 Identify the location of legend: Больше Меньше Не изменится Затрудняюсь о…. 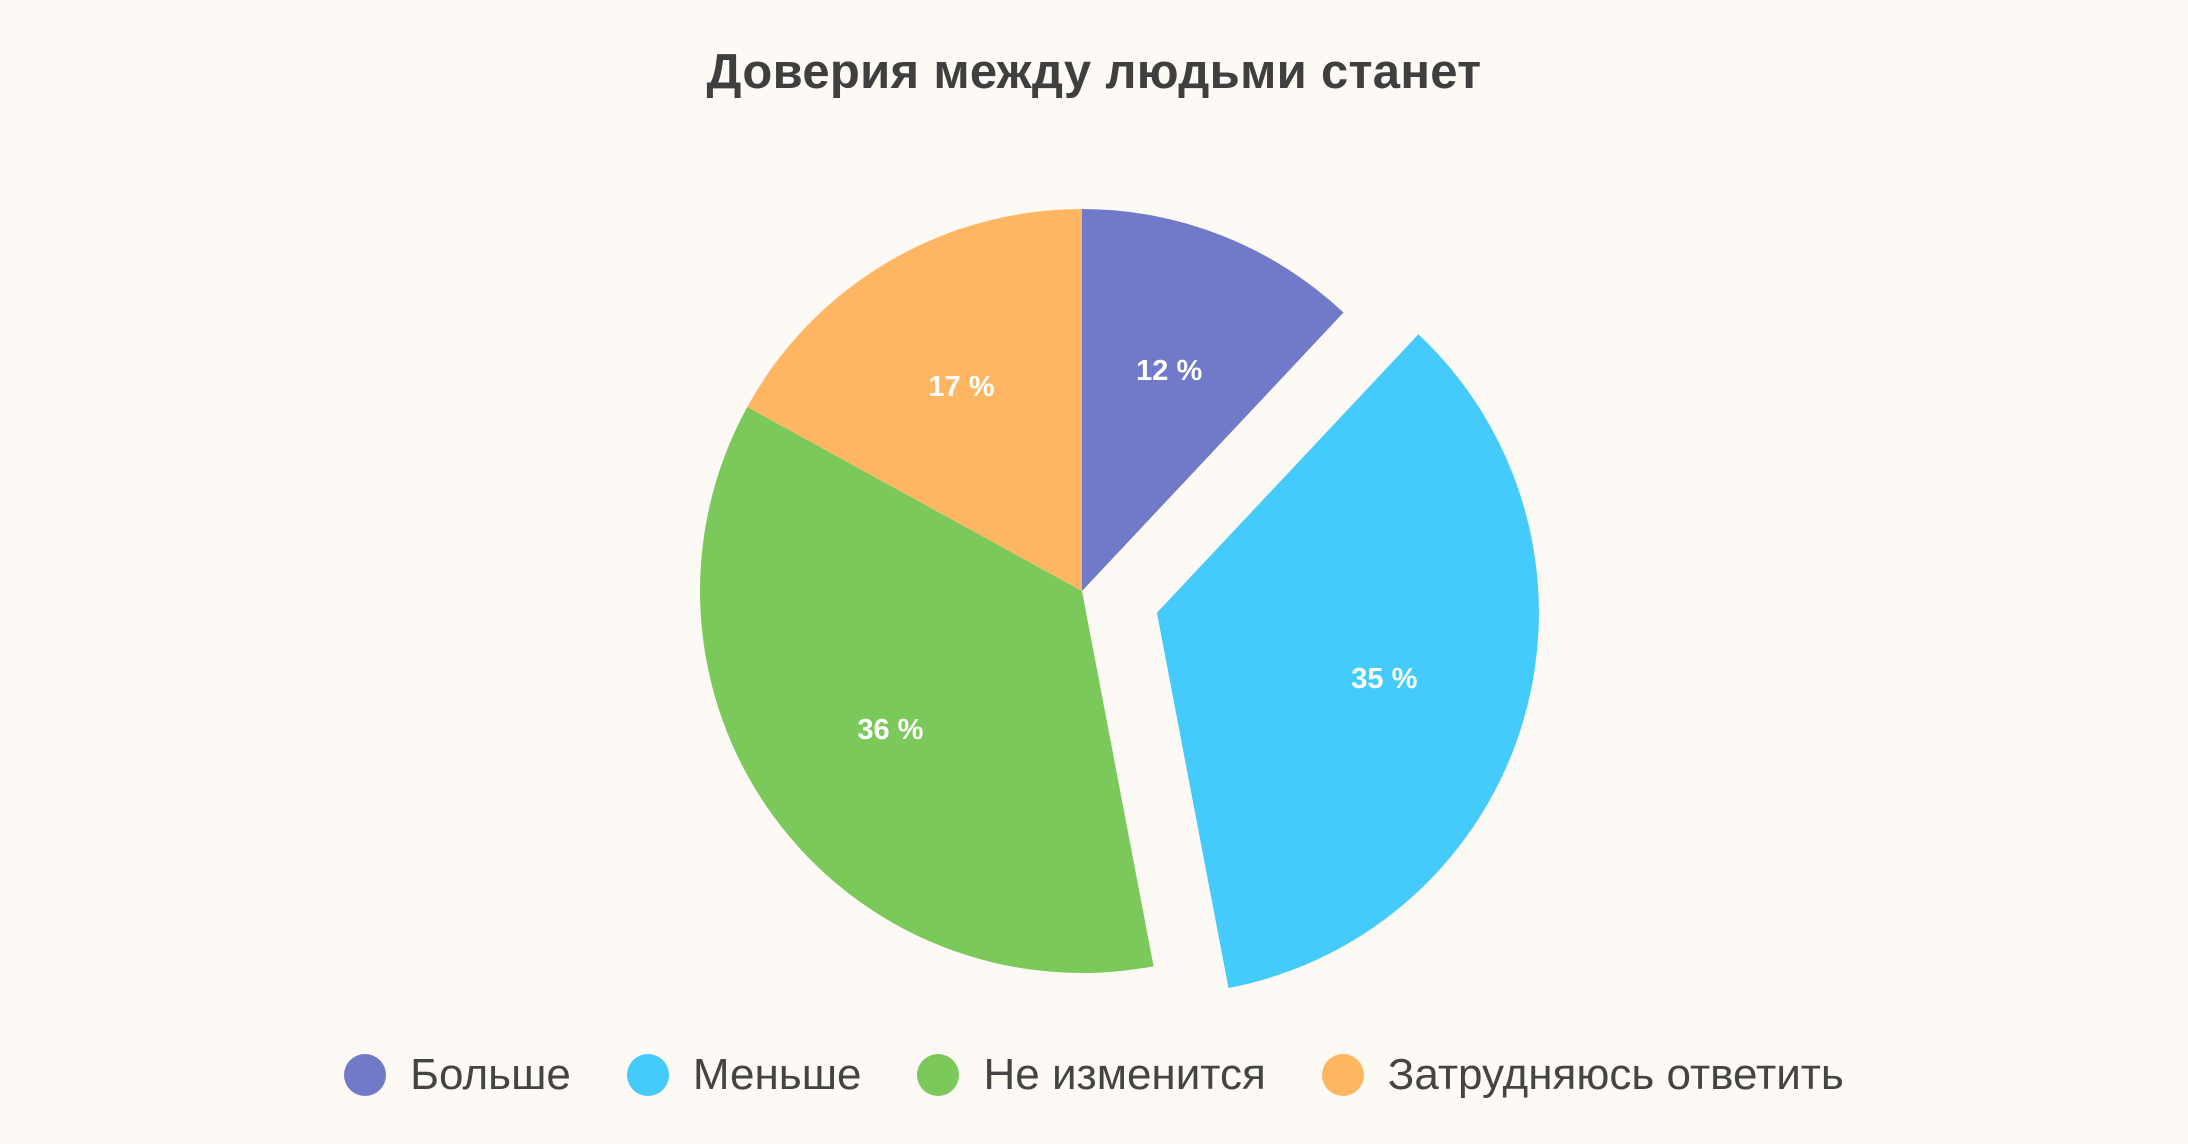
(1094, 1075).